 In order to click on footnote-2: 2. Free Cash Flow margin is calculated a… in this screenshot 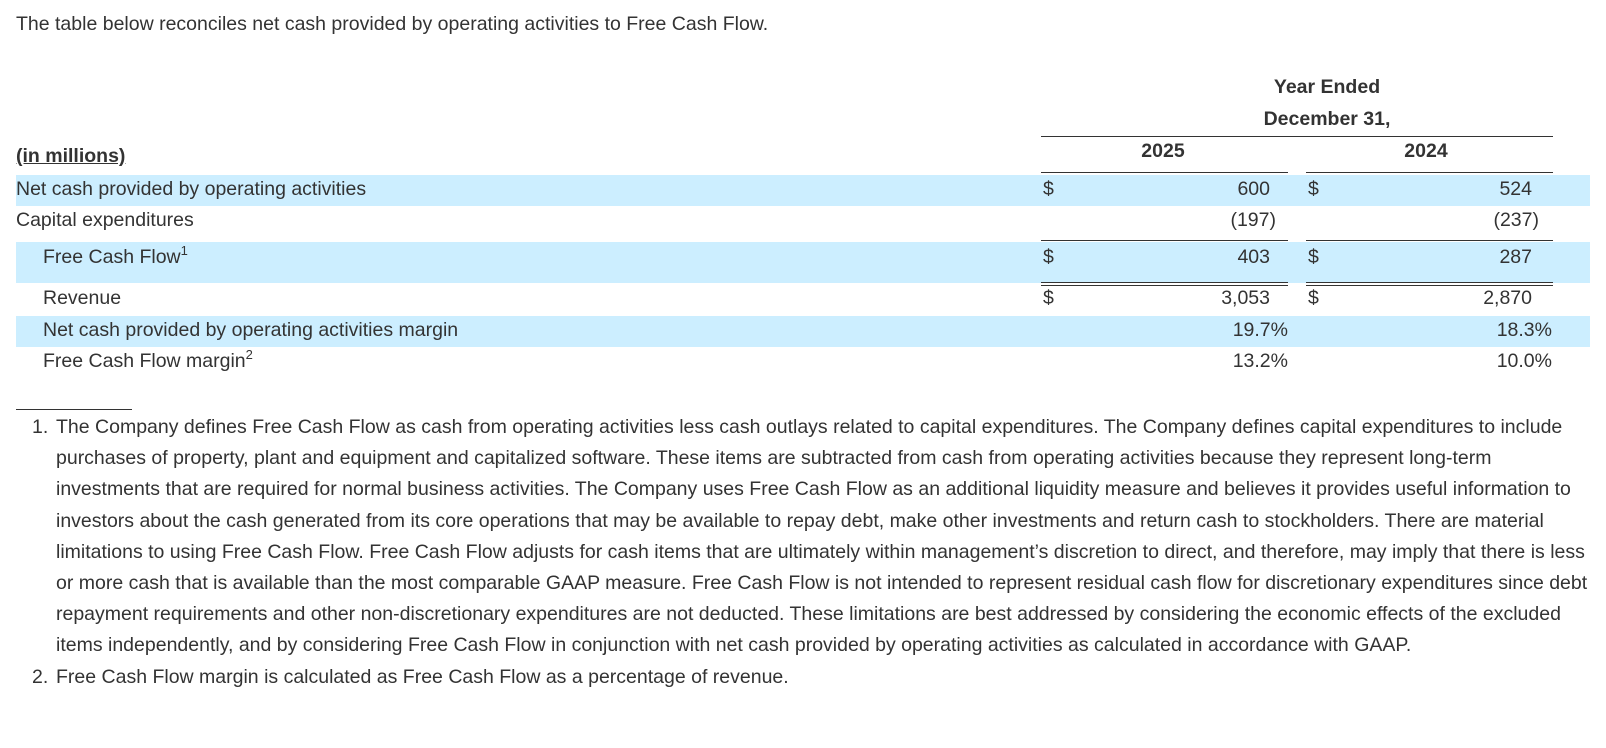, I will do `click(802, 677)`.